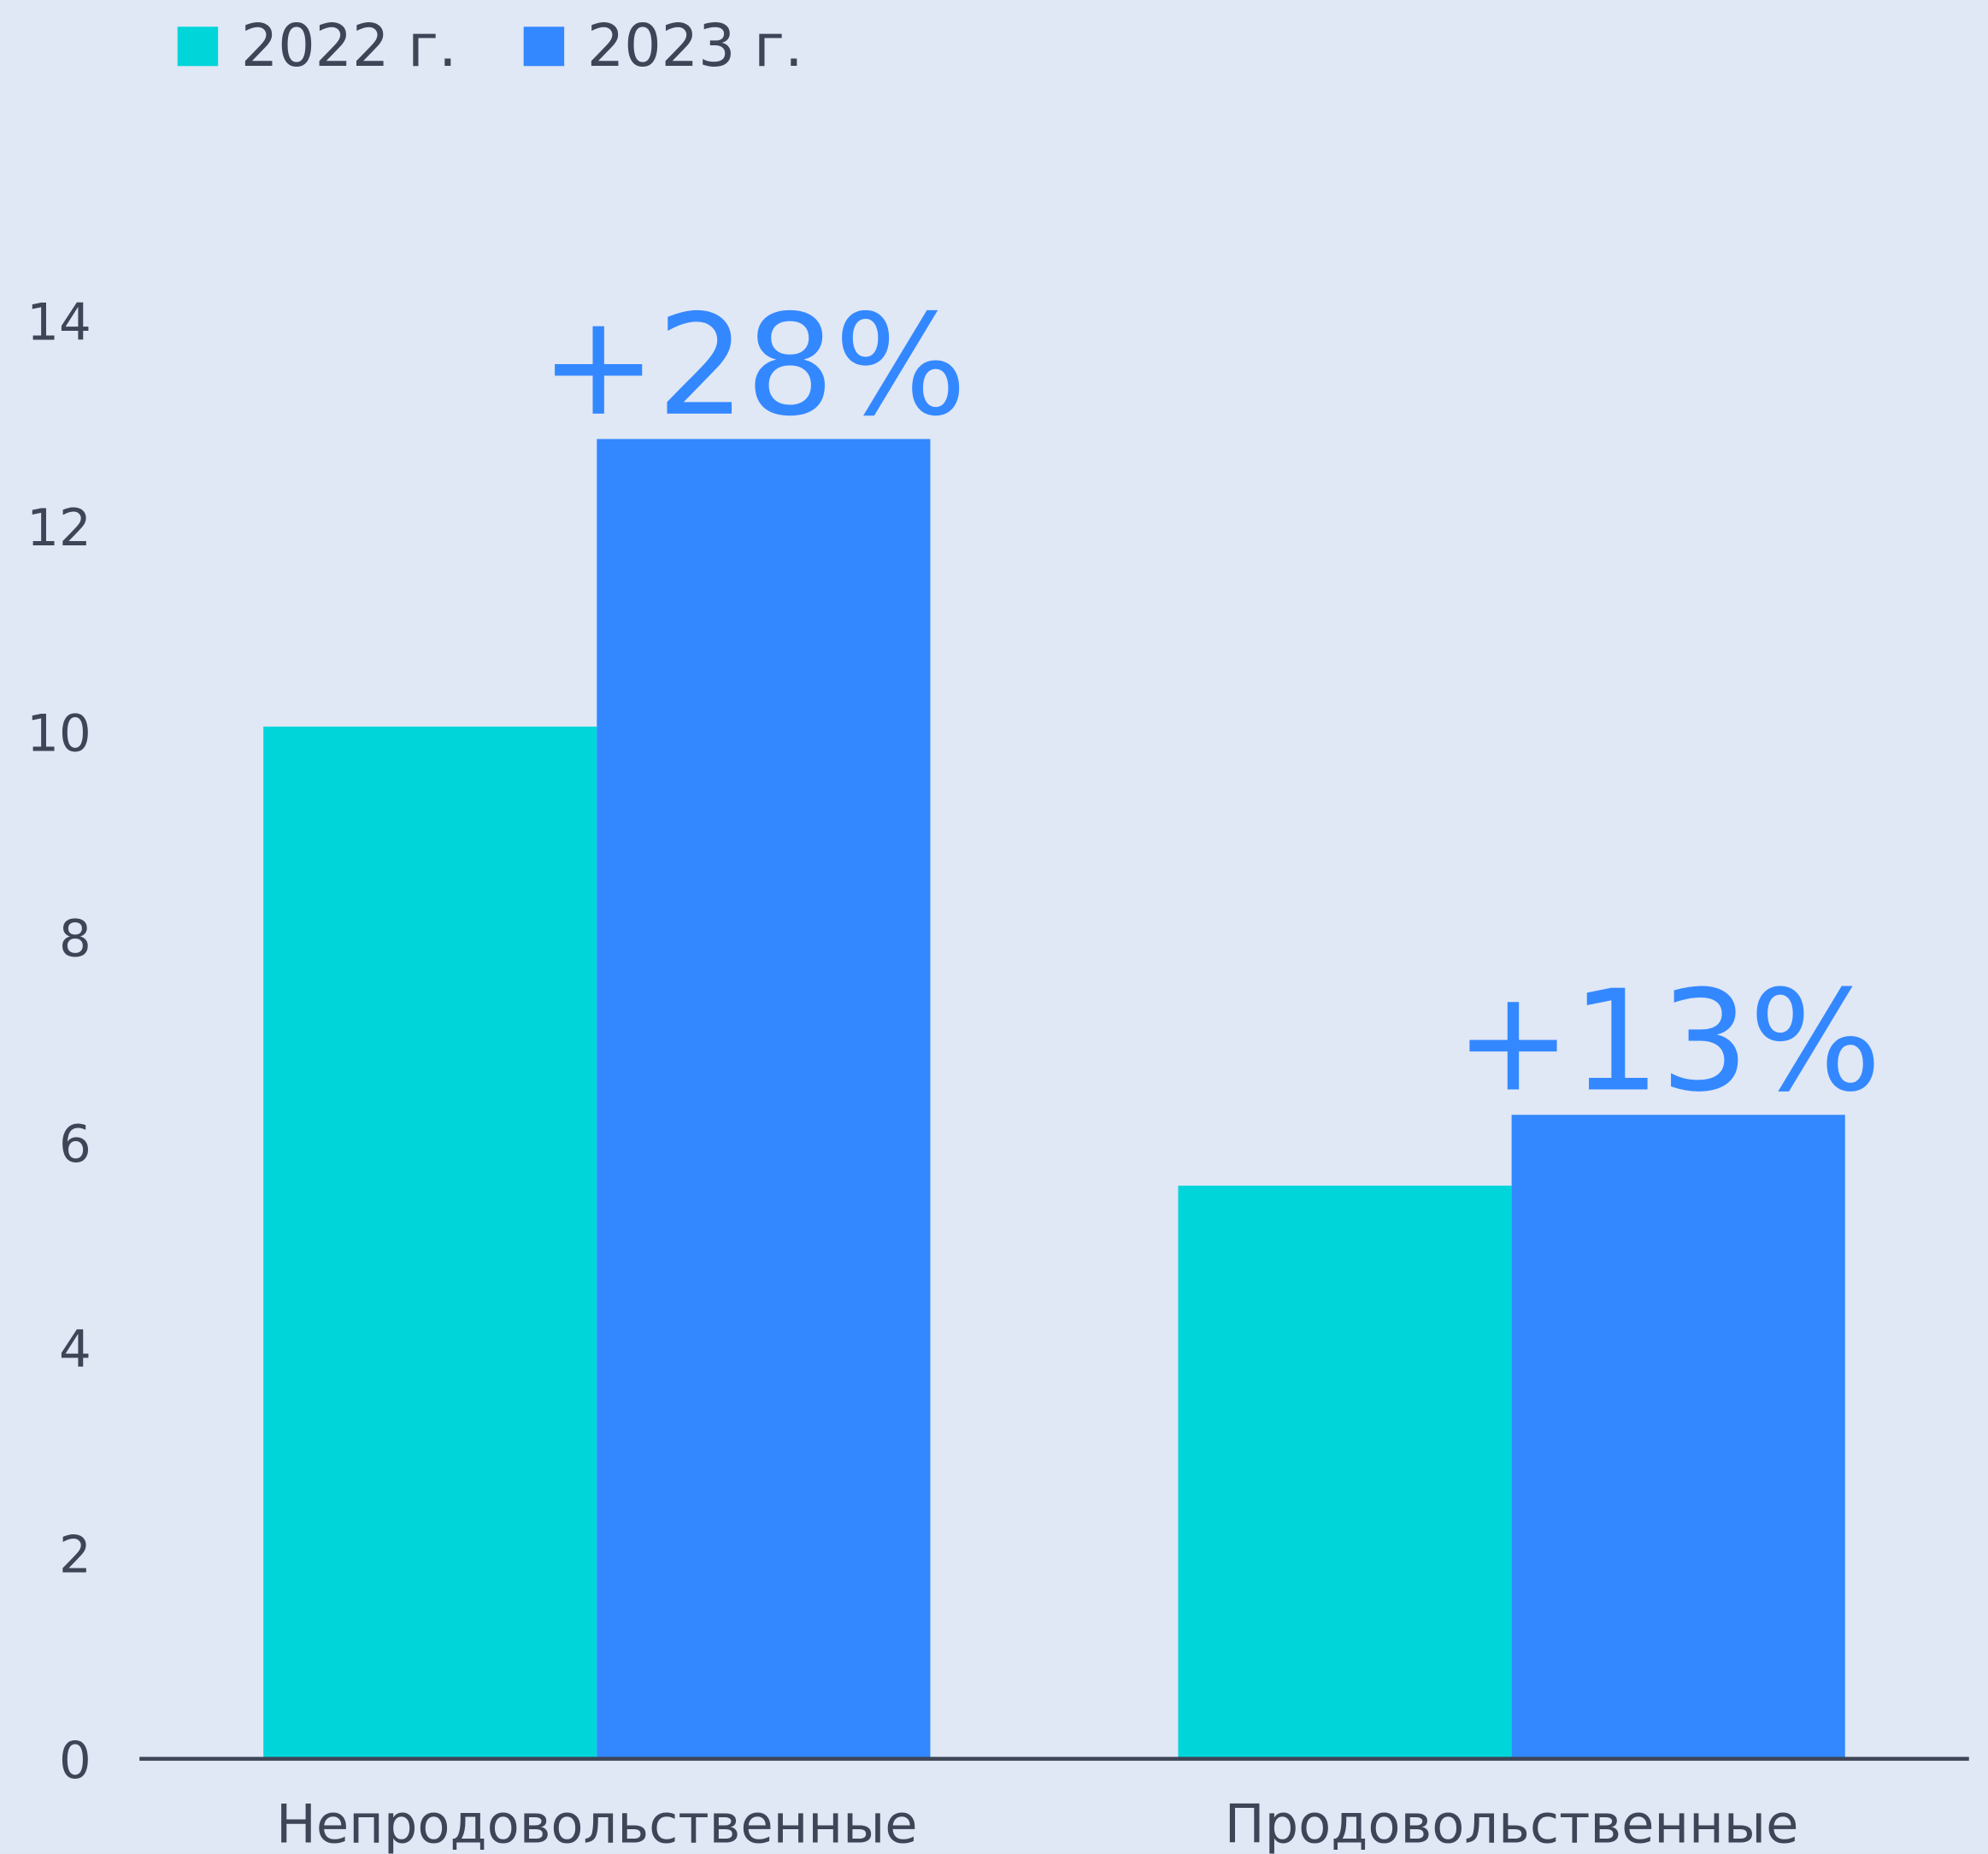 The image size is (1988, 1854). What do you see at coordinates (58, 527) in the screenshot?
I see `y-tick-label: 12` at bounding box center [58, 527].